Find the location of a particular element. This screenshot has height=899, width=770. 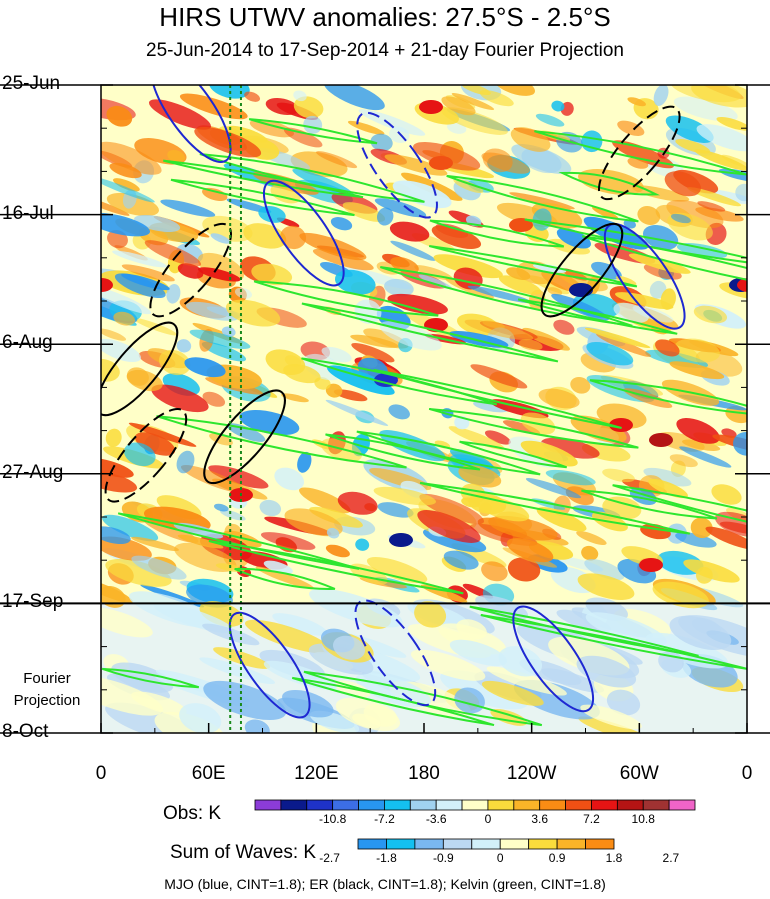

x-tick-label: 120W is located at coordinates (531, 773).